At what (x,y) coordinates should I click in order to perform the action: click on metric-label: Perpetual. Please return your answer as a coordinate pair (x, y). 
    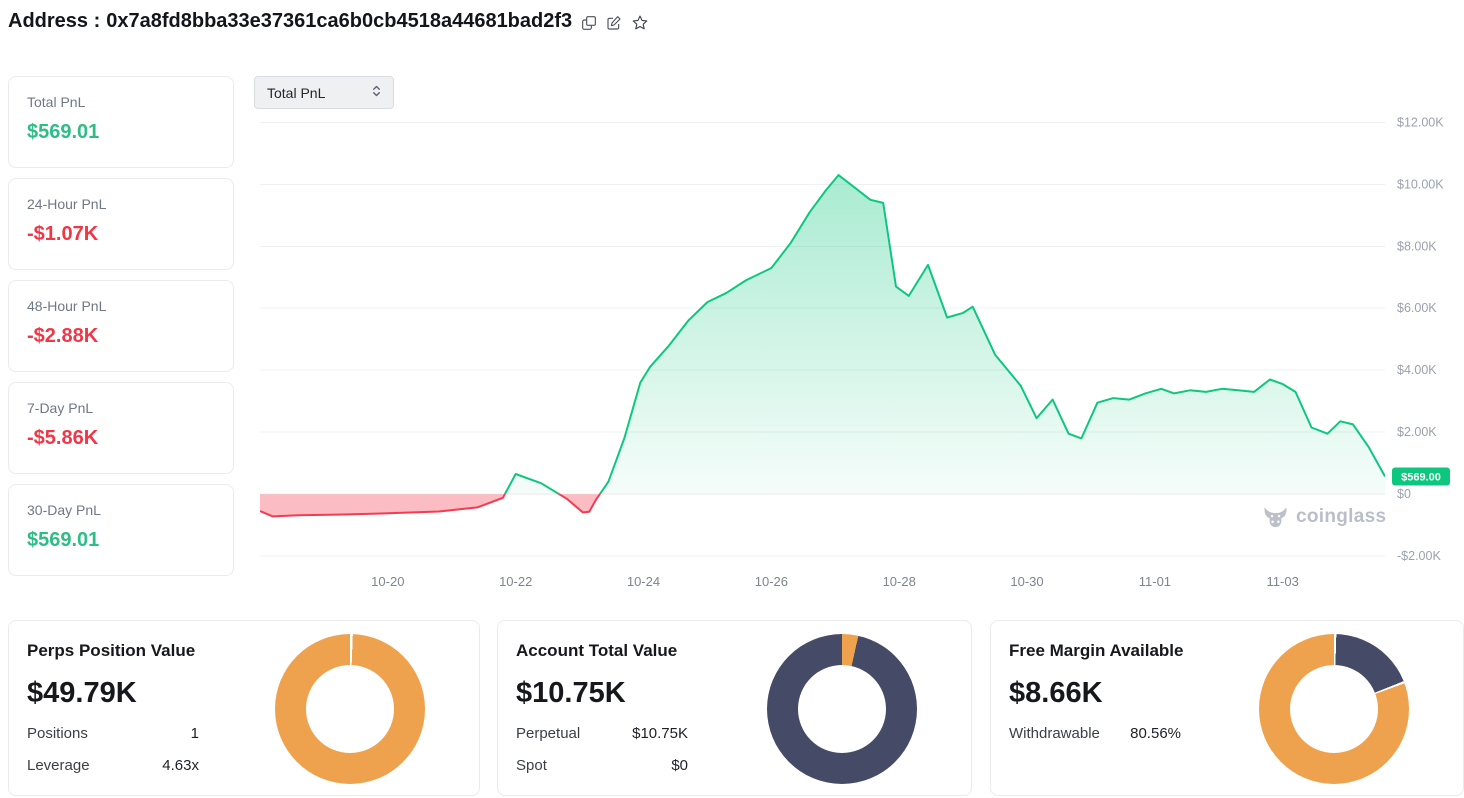
    Looking at the image, I should click on (548, 733).